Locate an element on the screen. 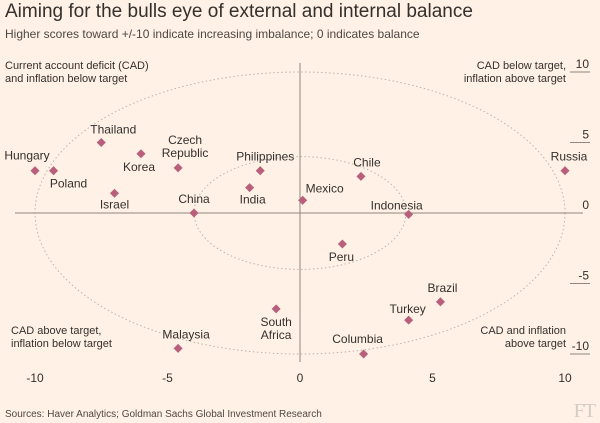 Image resolution: width=600 pixels, height=423 pixels. point-label-peru: Peru is located at coordinates (341, 257).